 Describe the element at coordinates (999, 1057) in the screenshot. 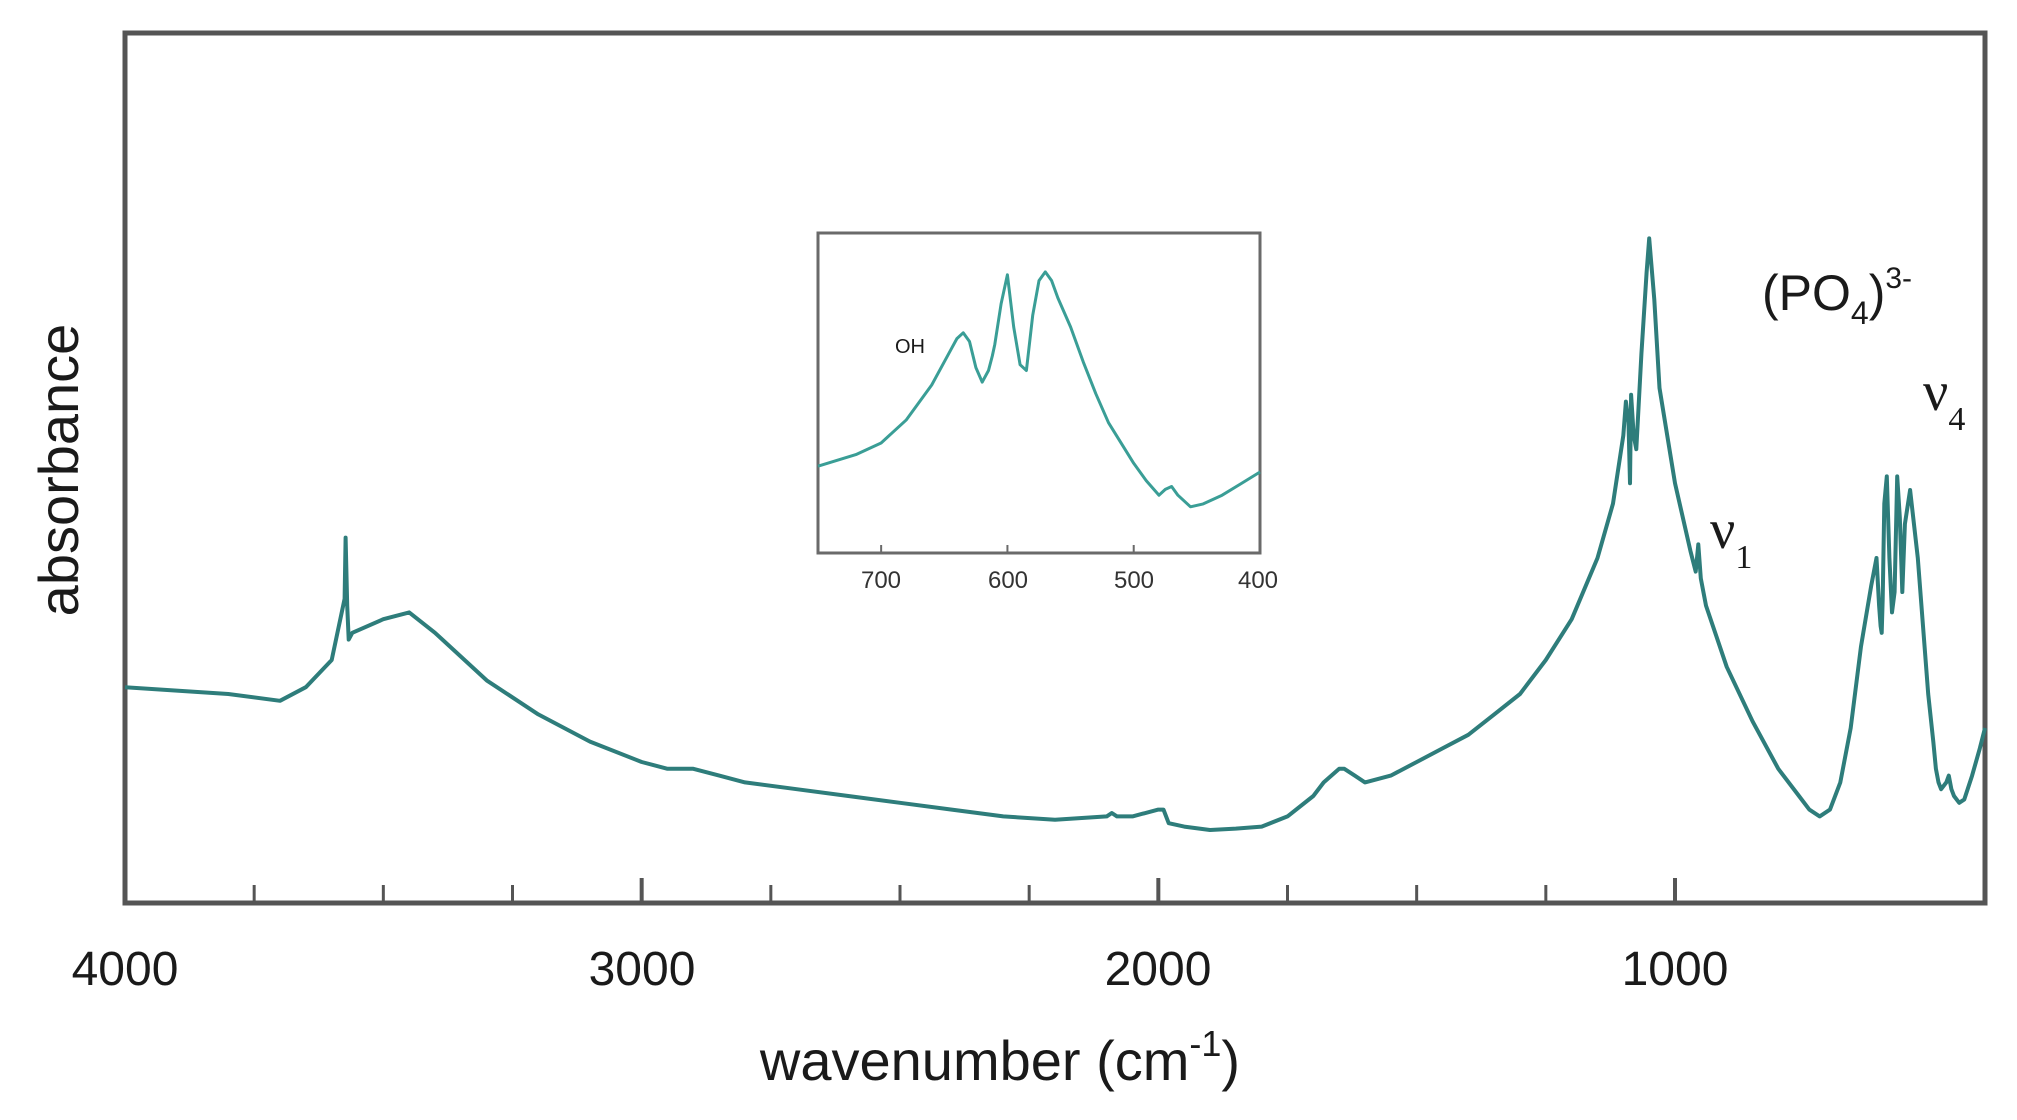

I see `x-axis-label: wavenumber (cm-1)` at that location.